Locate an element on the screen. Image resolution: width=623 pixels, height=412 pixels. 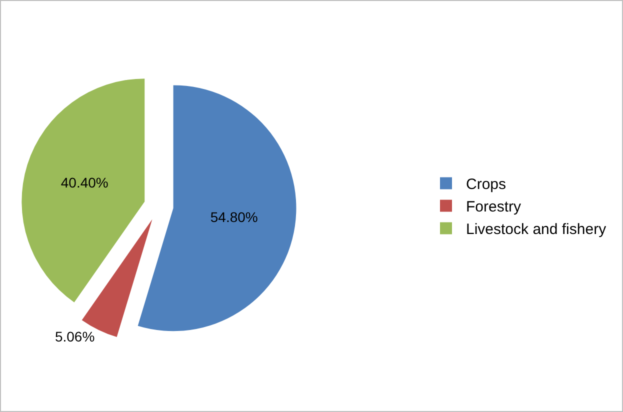
legend-label: Forestry is located at coordinates (494, 207).